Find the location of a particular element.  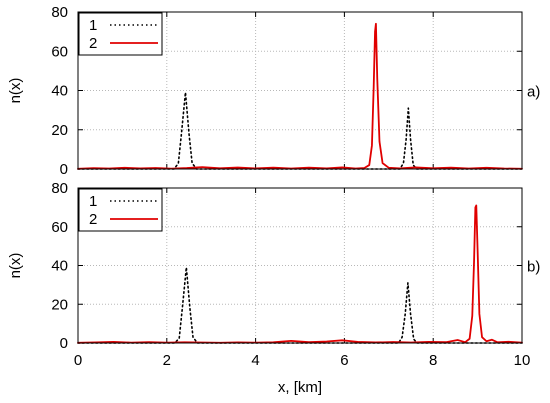

panel-label: b) is located at coordinates (533, 267).